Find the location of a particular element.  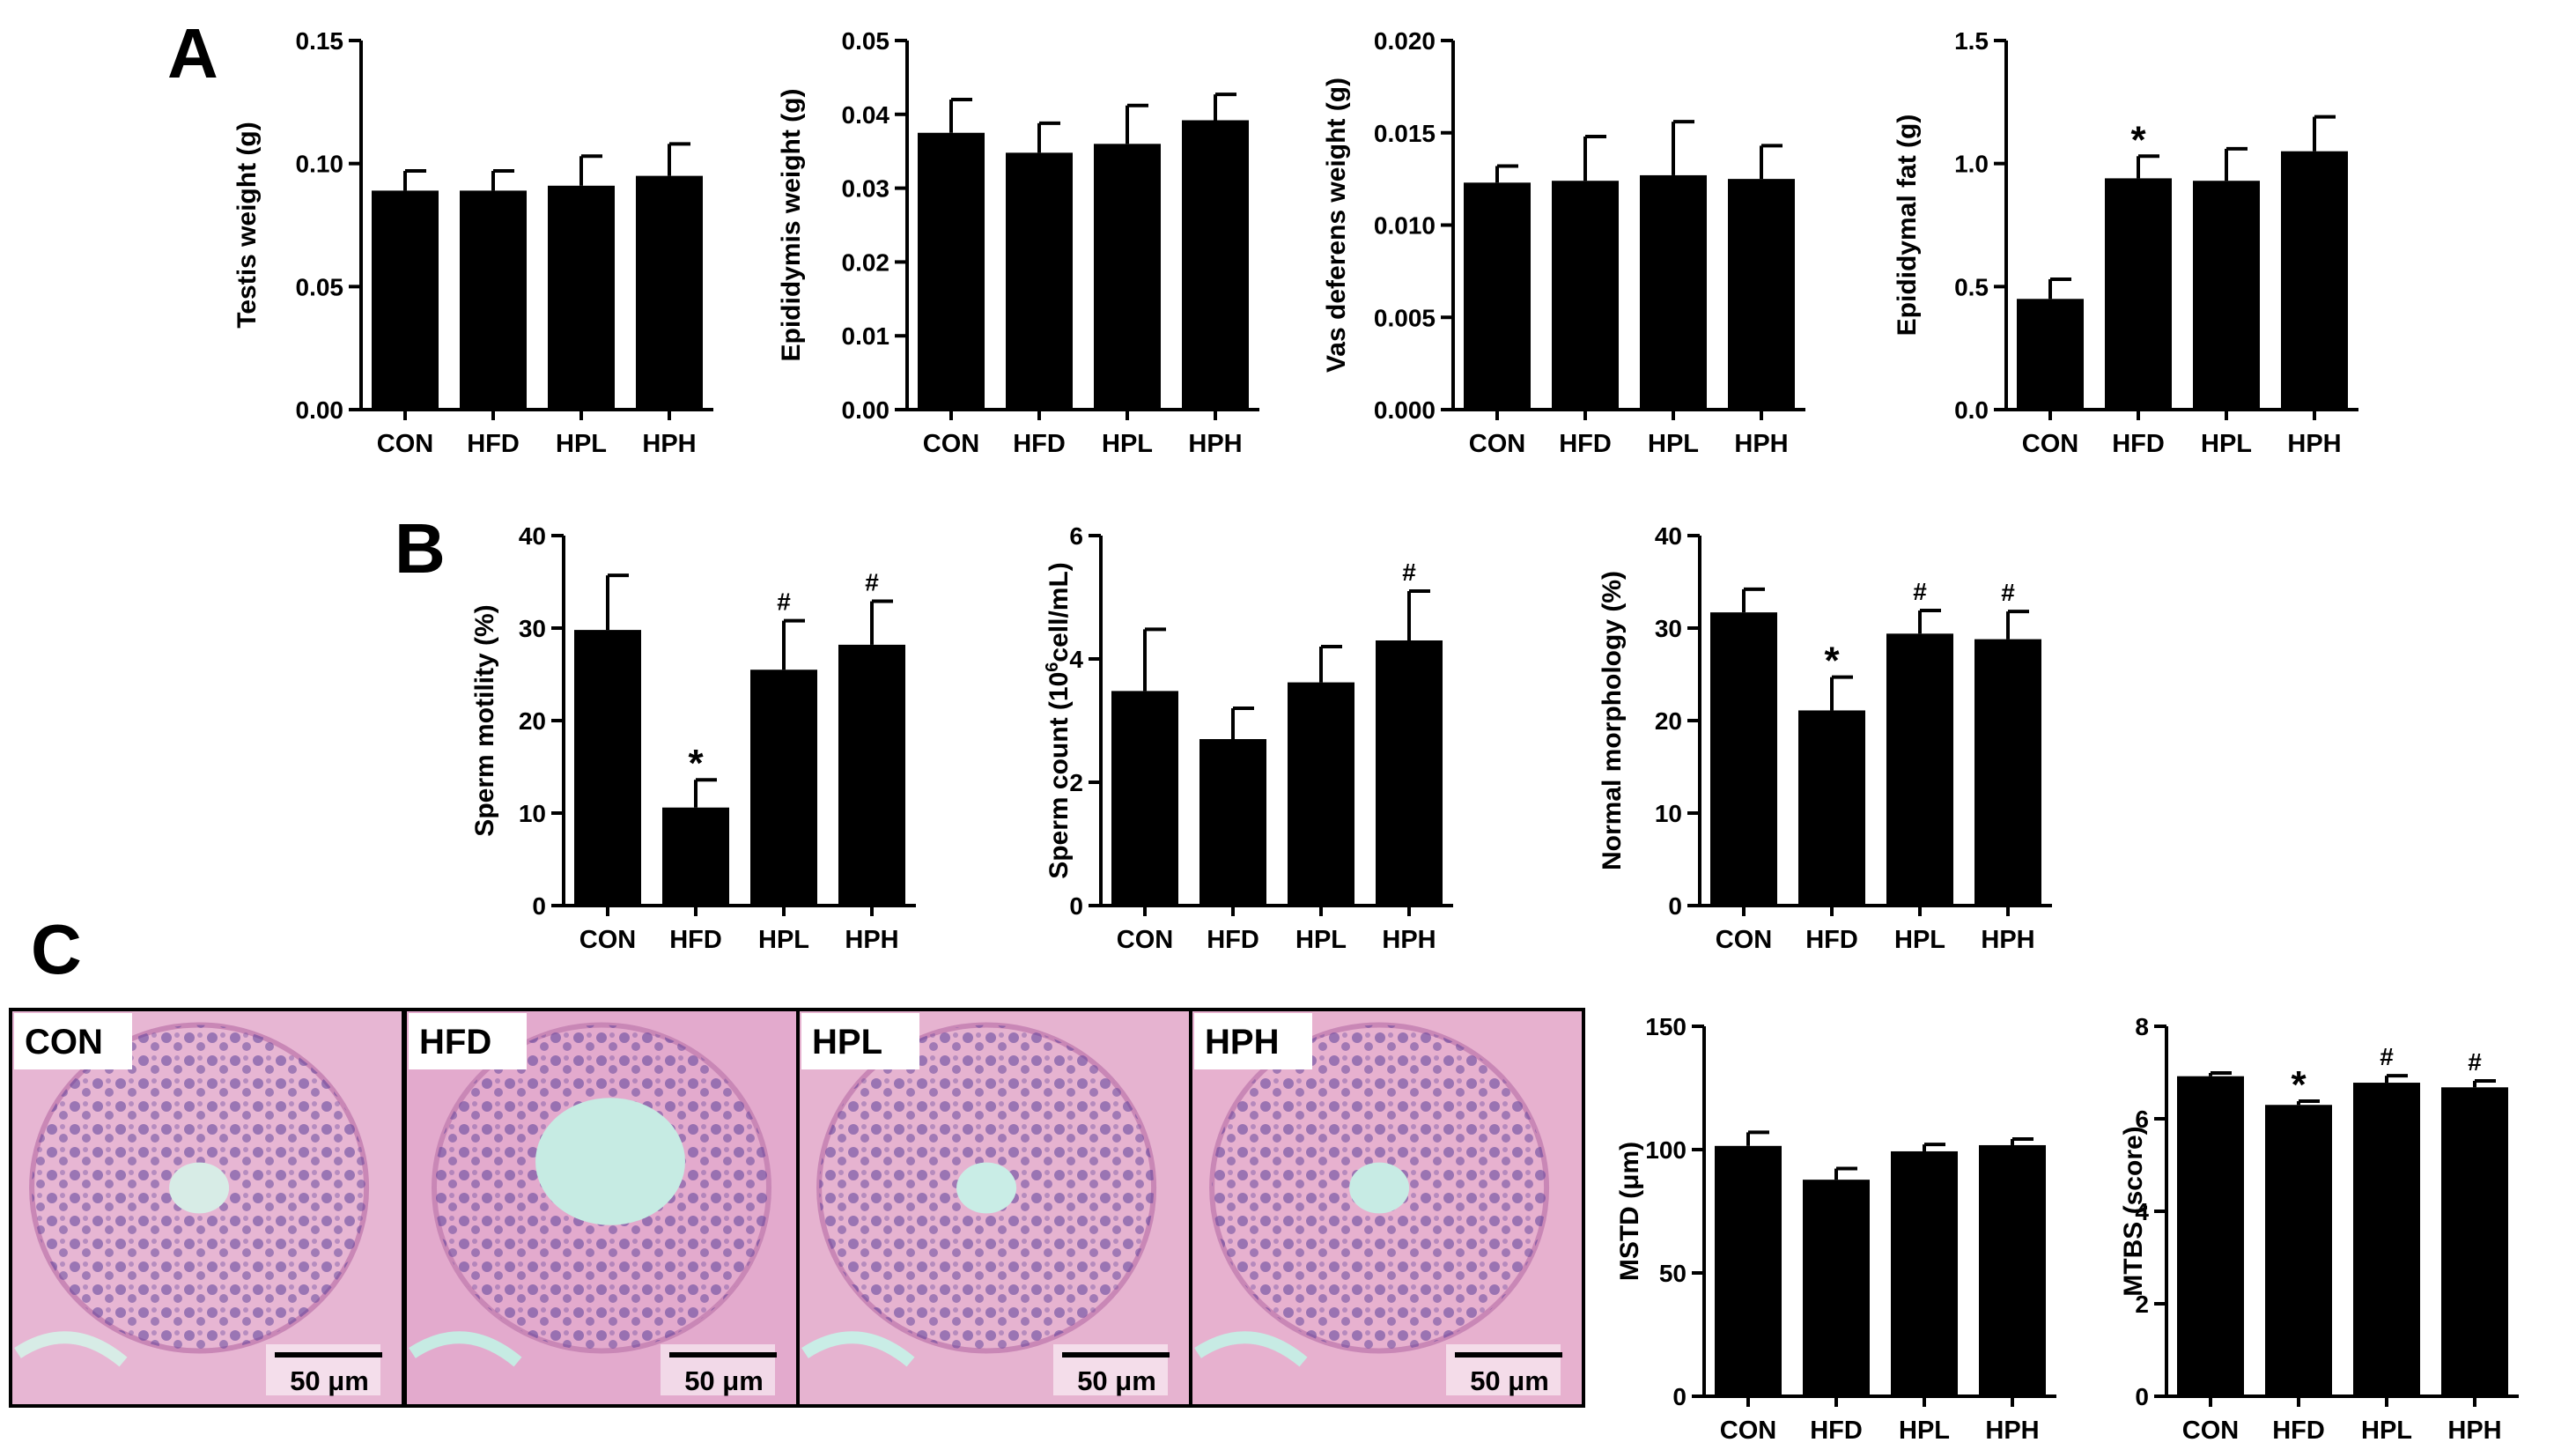

panel-letter-b: B is located at coordinates (420, 548).